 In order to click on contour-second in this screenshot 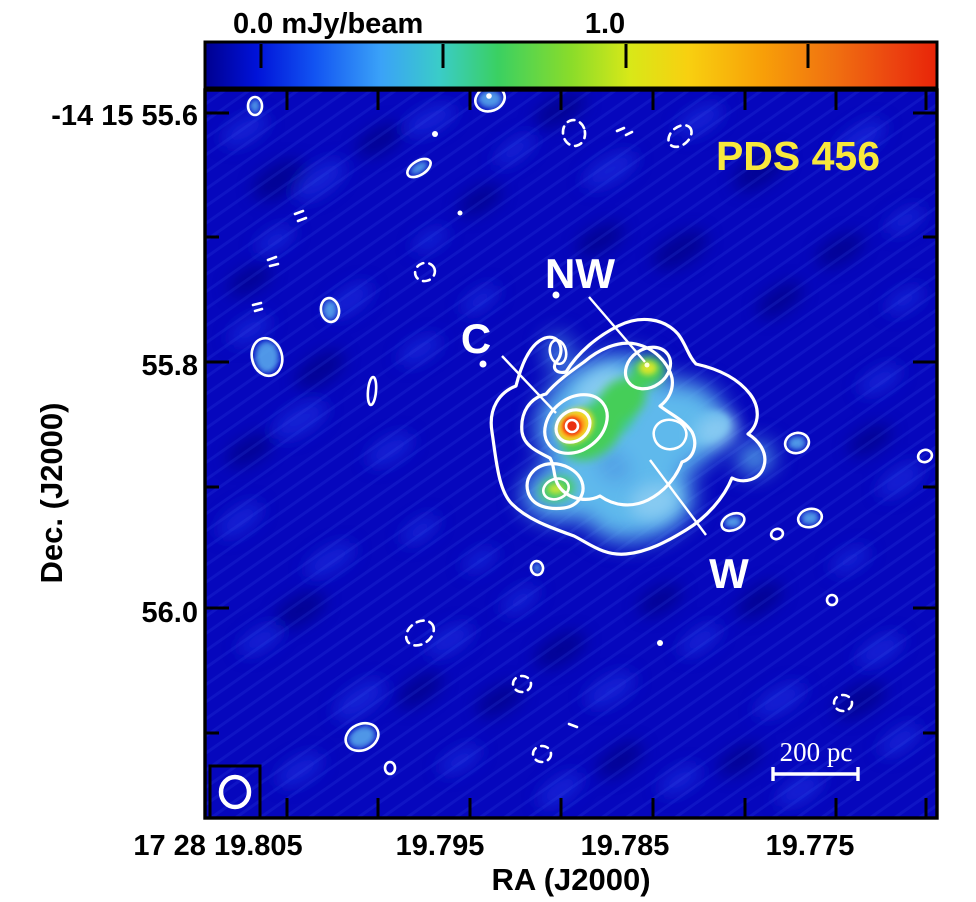, I will do `click(608, 424)`.